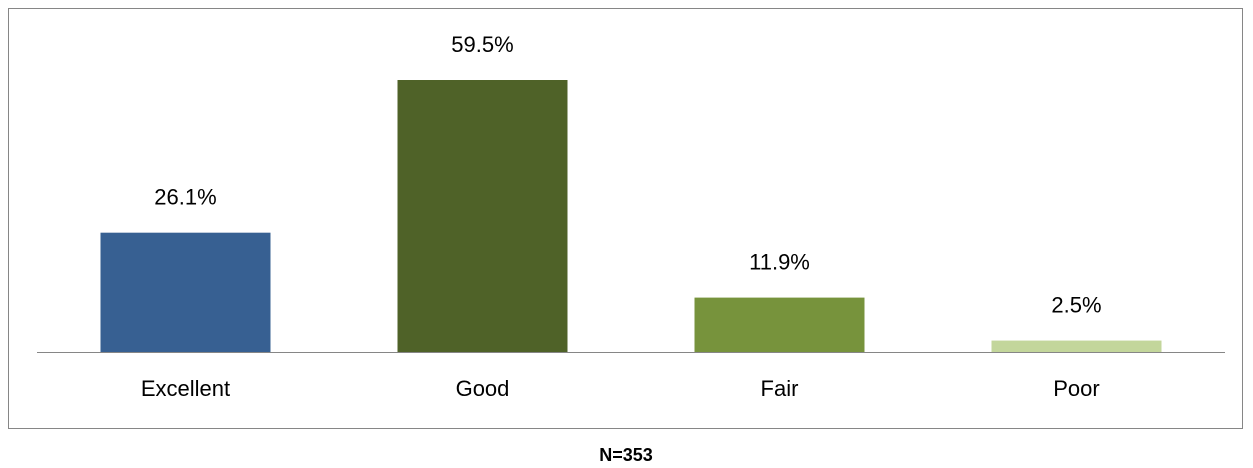 The height and width of the screenshot is (468, 1253). What do you see at coordinates (482, 44) in the screenshot?
I see `value-label: 59.5%` at bounding box center [482, 44].